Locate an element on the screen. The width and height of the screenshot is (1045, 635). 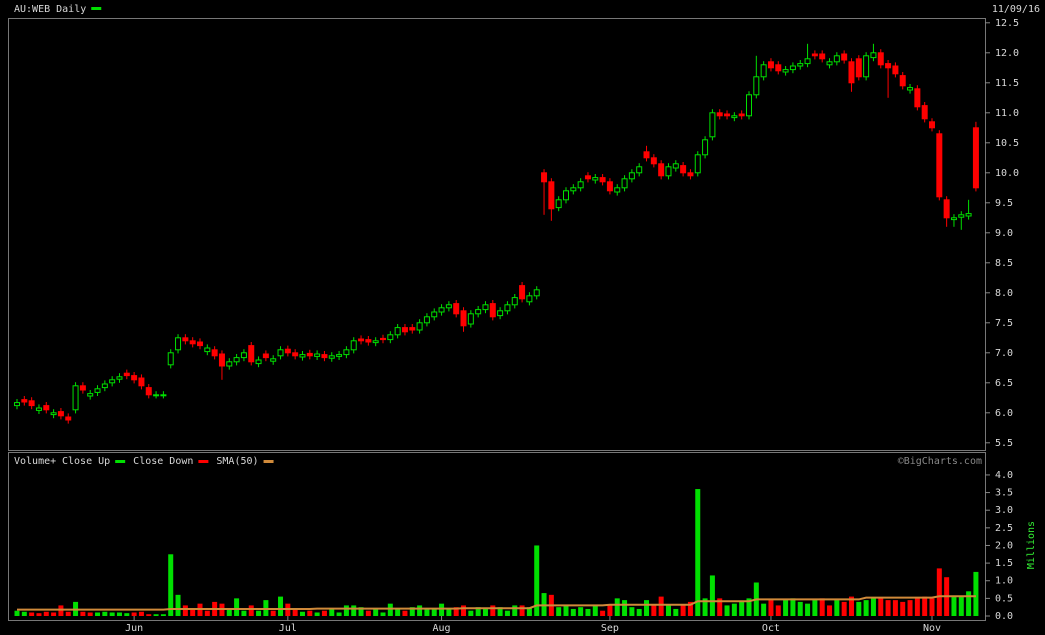
x-tick-label: Aug is located at coordinates (442, 628).